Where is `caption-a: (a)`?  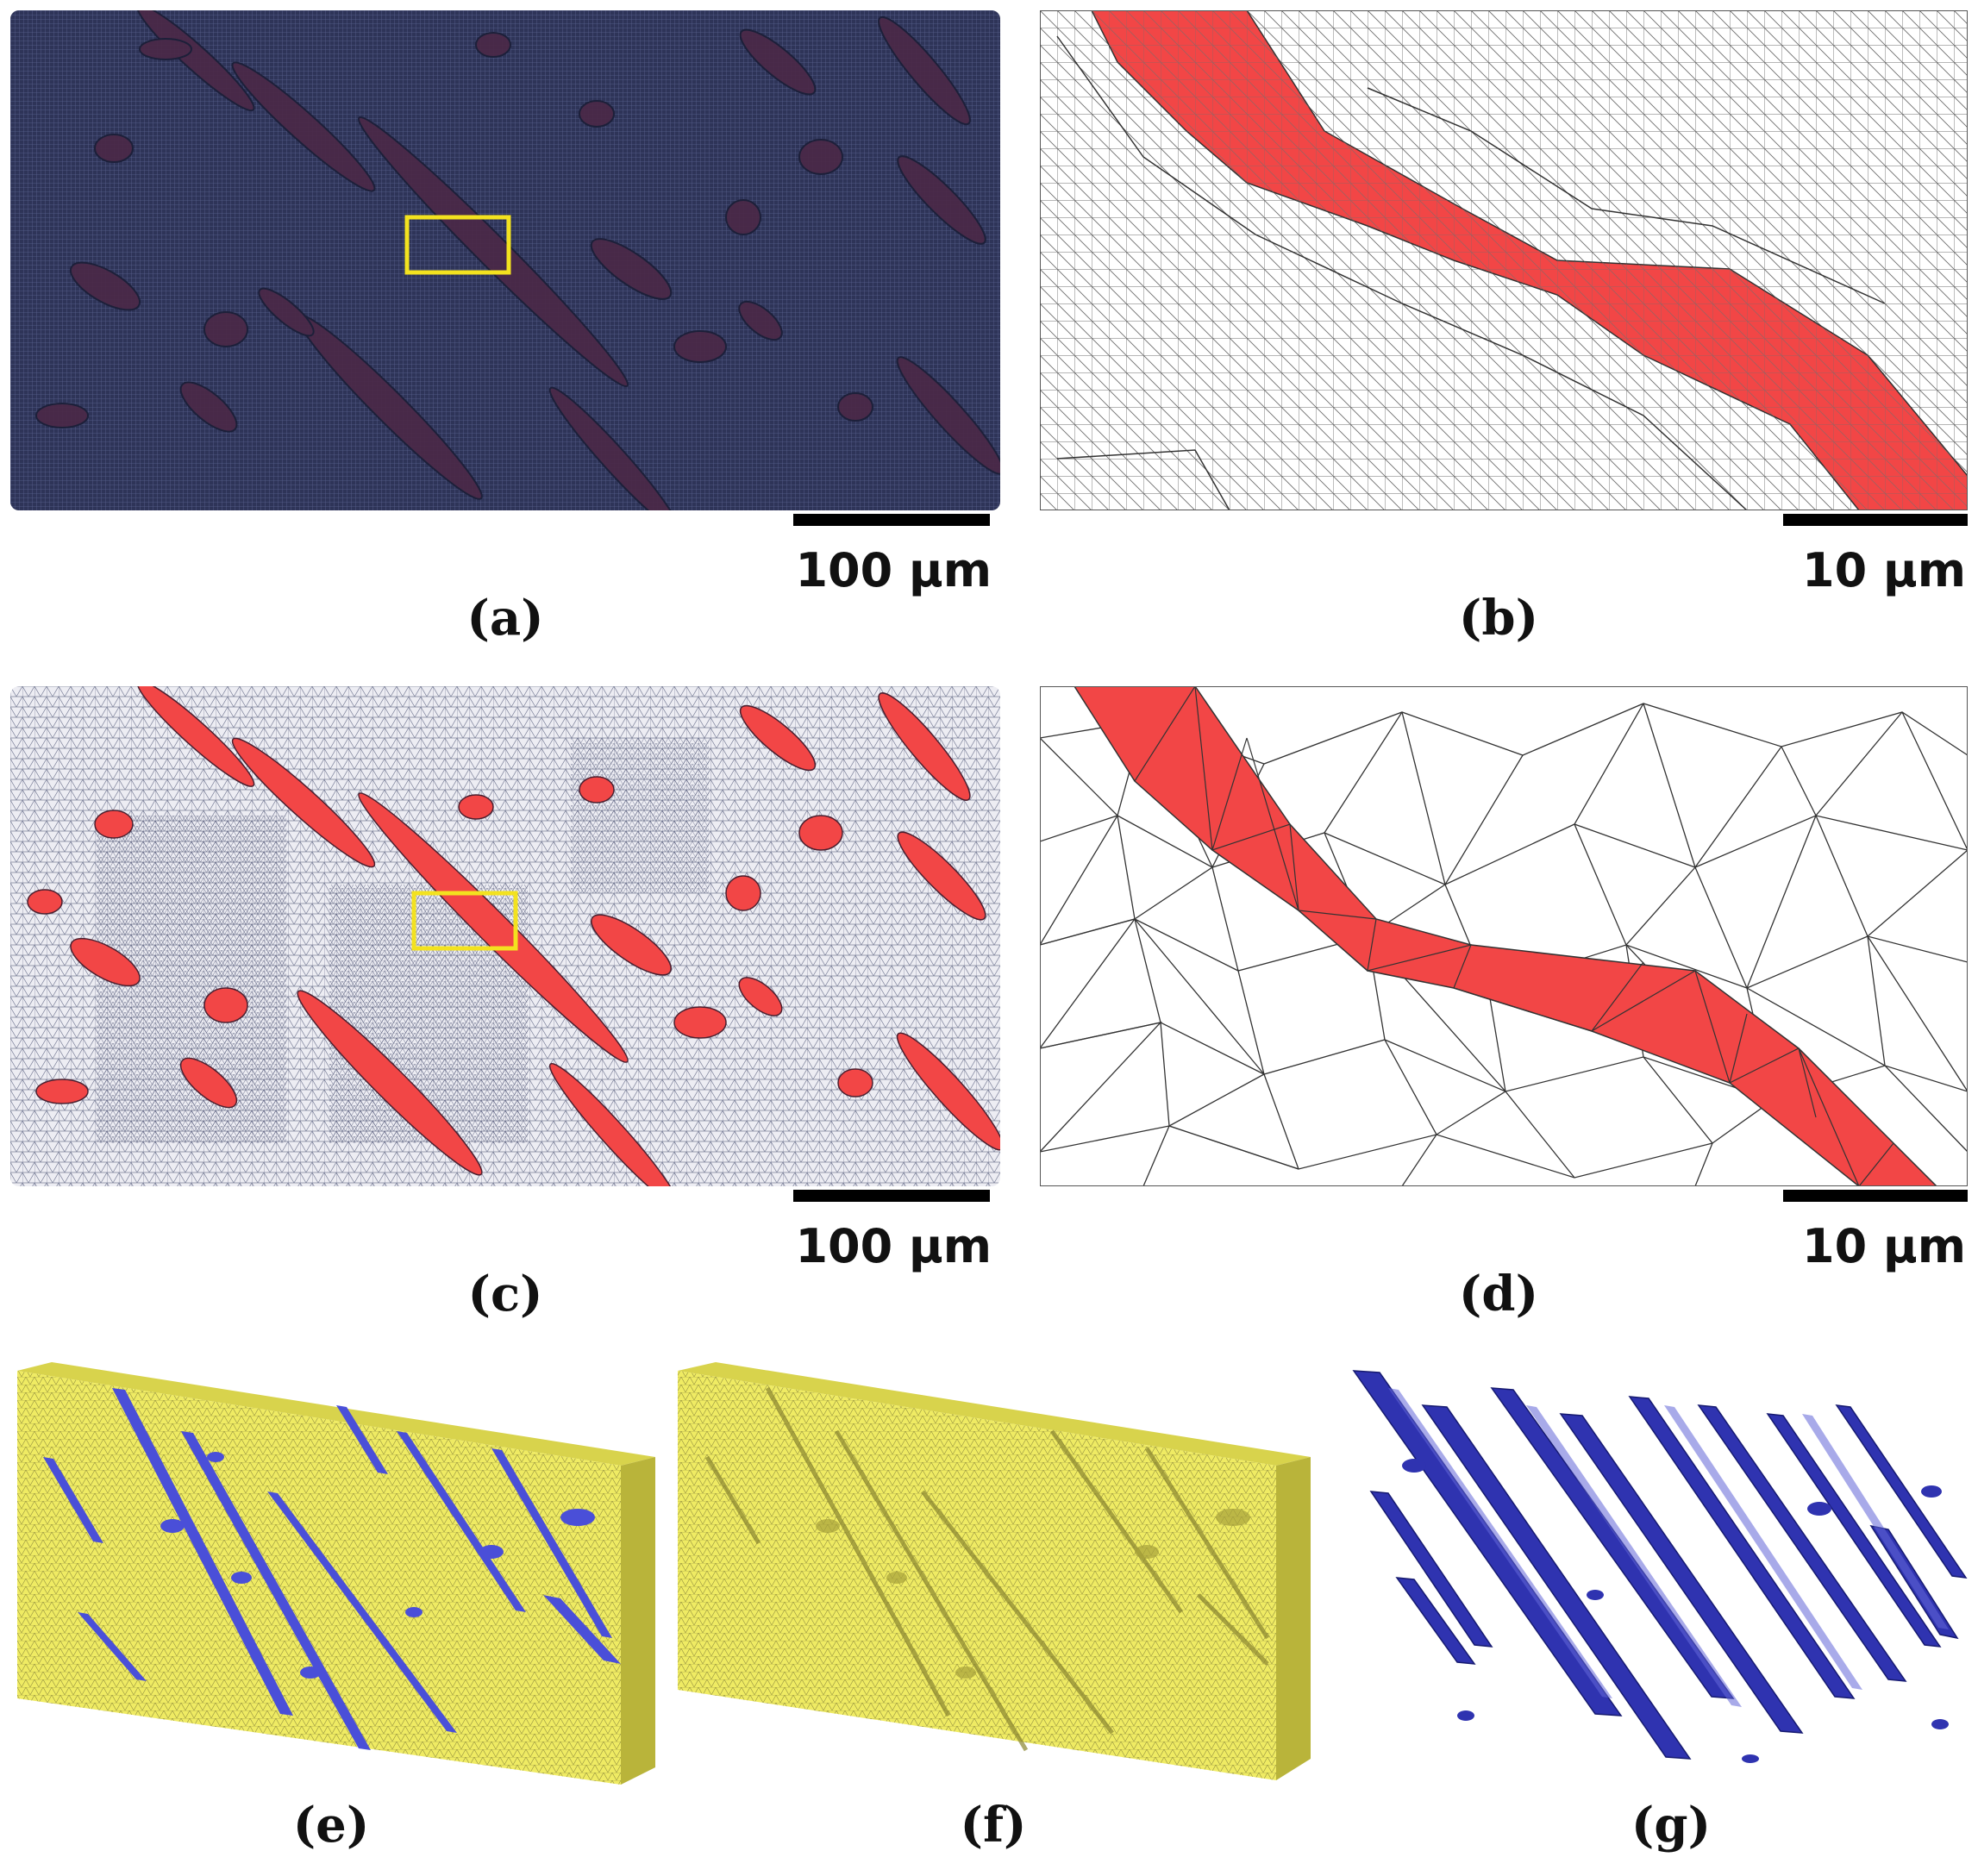
caption-a: (a) is located at coordinates (505, 618).